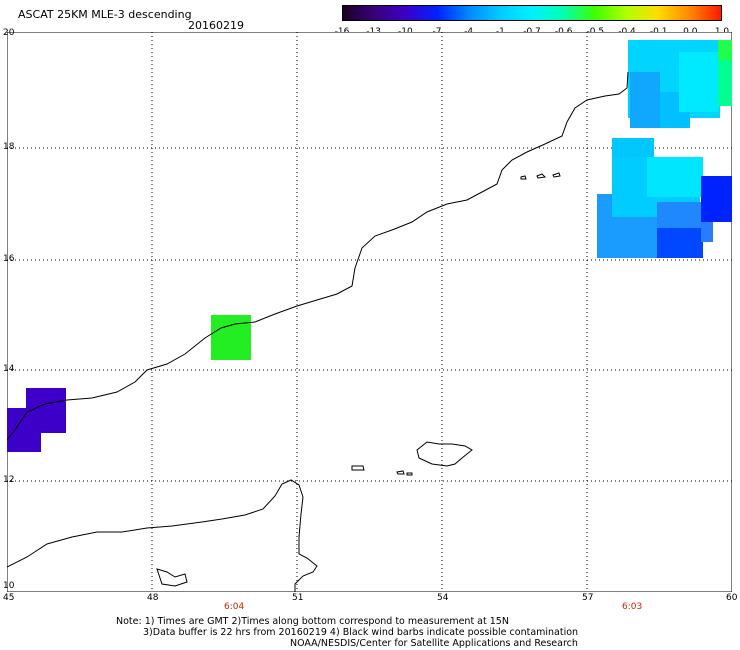  I want to click on time-label-left: 6:04, so click(234, 607).